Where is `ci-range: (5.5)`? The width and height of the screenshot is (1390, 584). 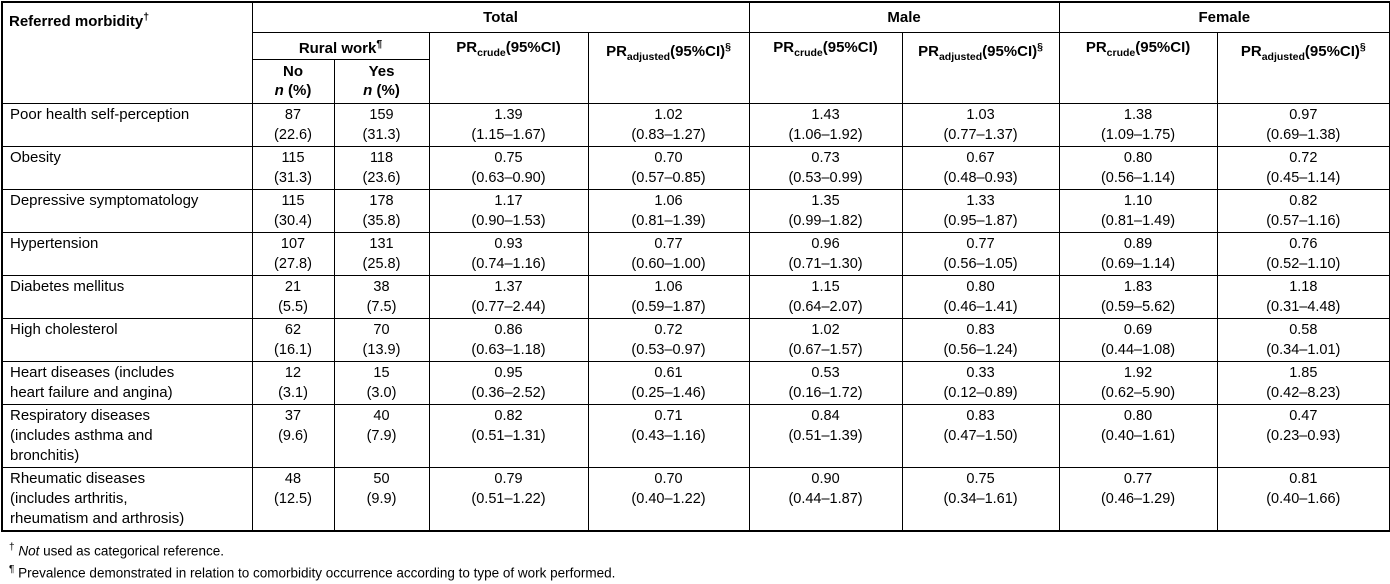 ci-range: (5.5) is located at coordinates (293, 307).